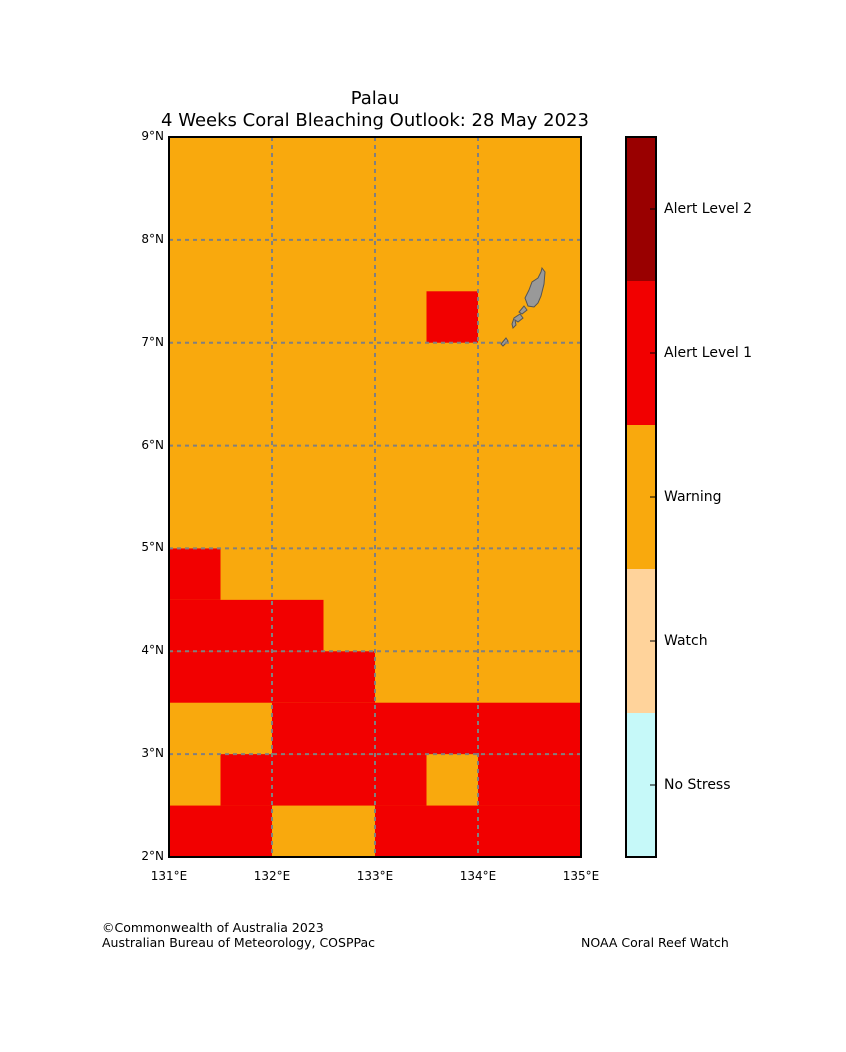  Describe the element at coordinates (581, 876) in the screenshot. I see `x-tick-label: 135°E` at that location.